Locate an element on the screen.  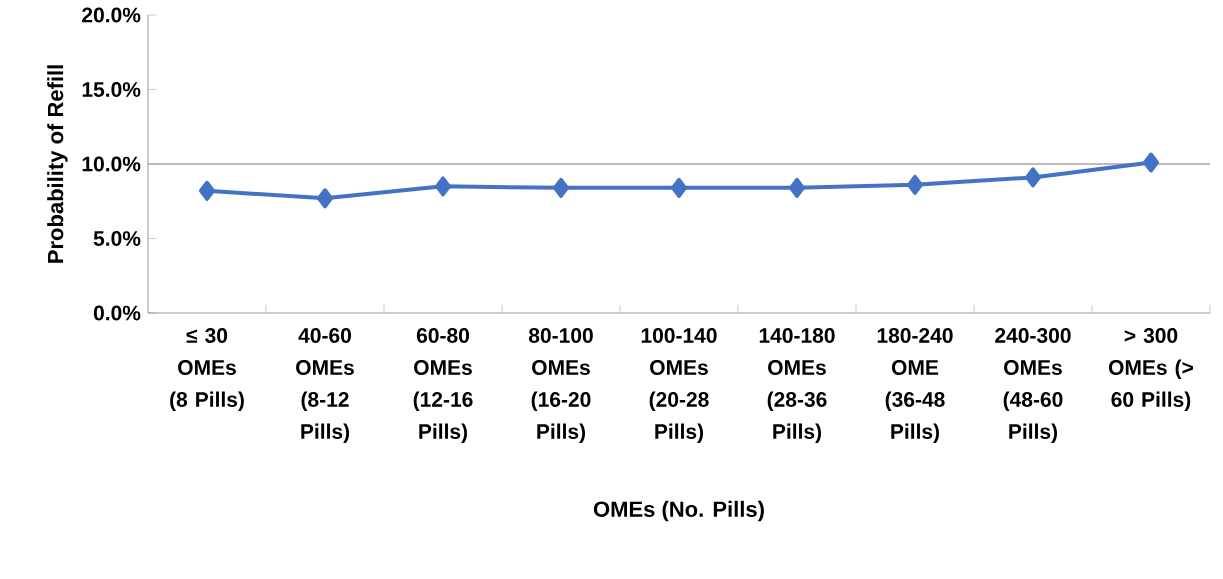
y-tick-label: 20.0% is located at coordinates (111, 15).